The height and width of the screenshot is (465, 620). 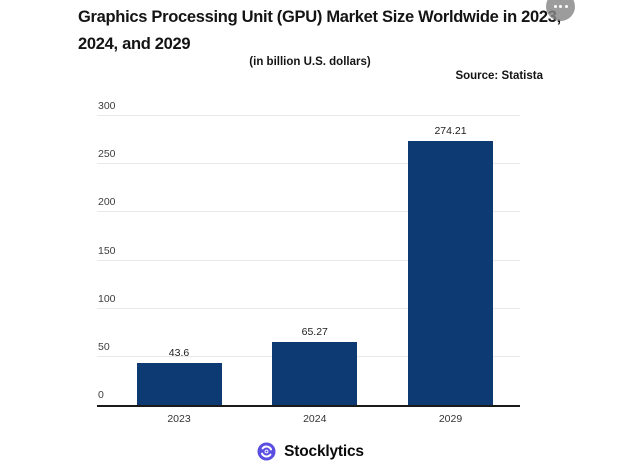 I want to click on x-axis-tick-label: 2023, so click(x=179, y=419).